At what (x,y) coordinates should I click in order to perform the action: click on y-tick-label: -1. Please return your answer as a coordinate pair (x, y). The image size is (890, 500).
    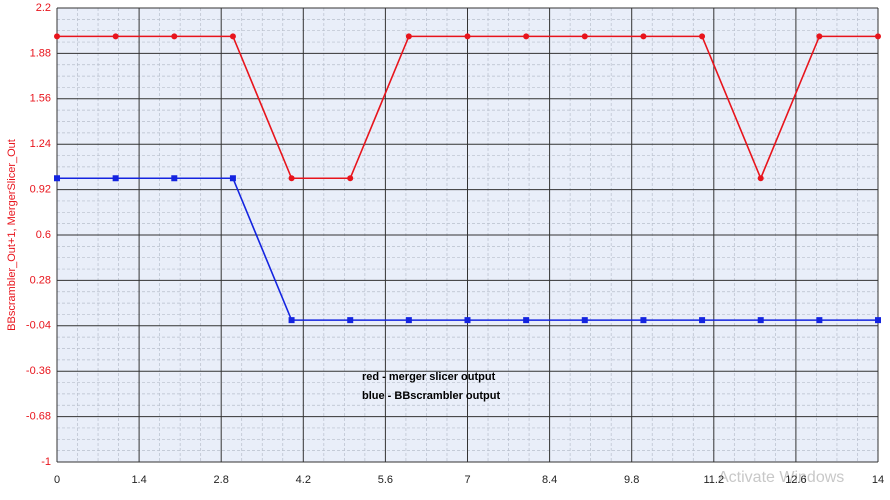
    Looking at the image, I should click on (46, 462).